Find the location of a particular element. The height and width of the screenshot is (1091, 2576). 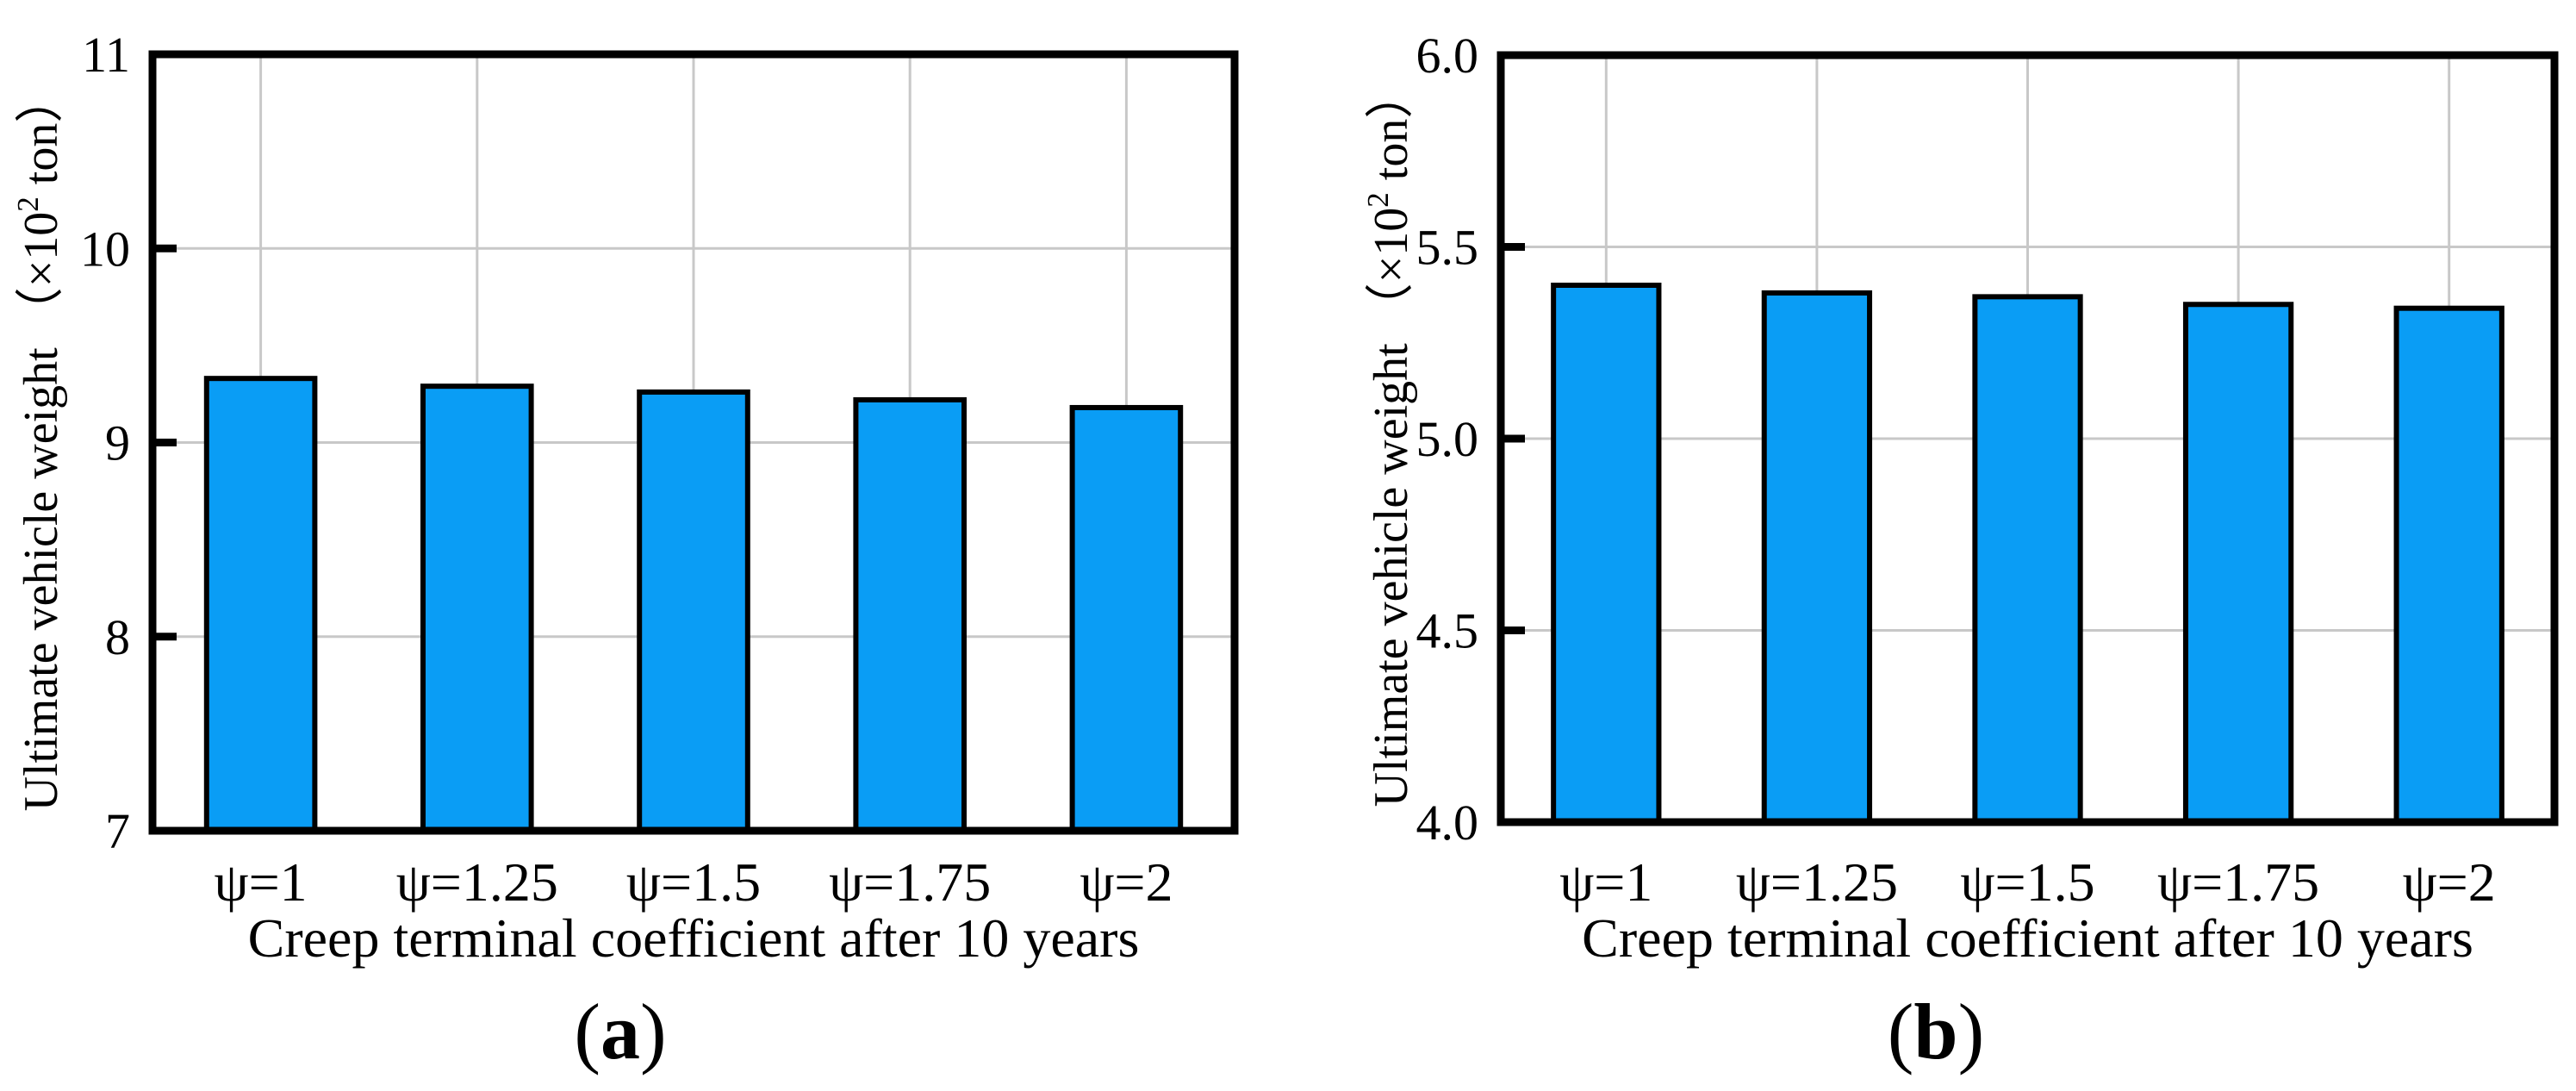

bar-a-ψ=1.25 is located at coordinates (477, 608).